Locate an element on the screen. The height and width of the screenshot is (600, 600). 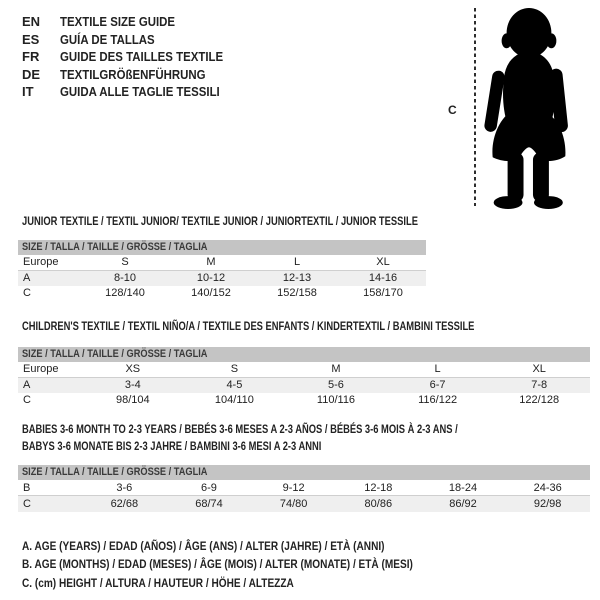
table-cell: 110/116 is located at coordinates (336, 400).